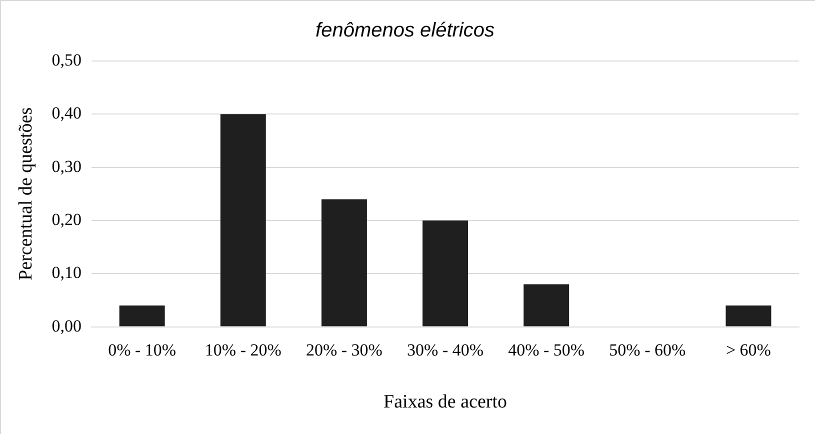 The image size is (815, 434). I want to click on x-tick-label: 40% - 50%, so click(546, 350).